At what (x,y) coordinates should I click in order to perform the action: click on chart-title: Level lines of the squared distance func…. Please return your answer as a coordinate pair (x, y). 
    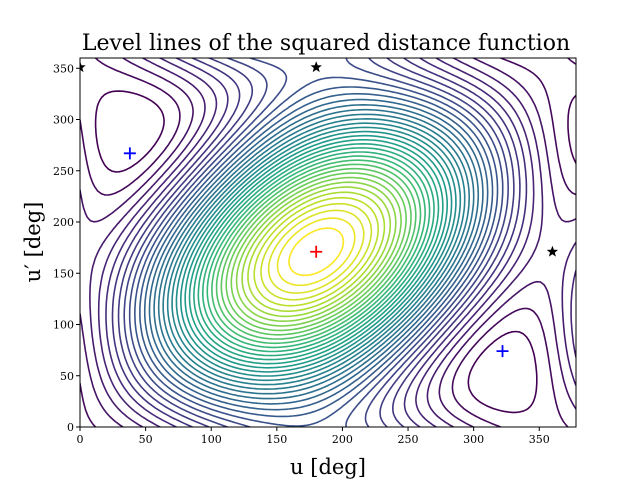
    Looking at the image, I should click on (326, 43).